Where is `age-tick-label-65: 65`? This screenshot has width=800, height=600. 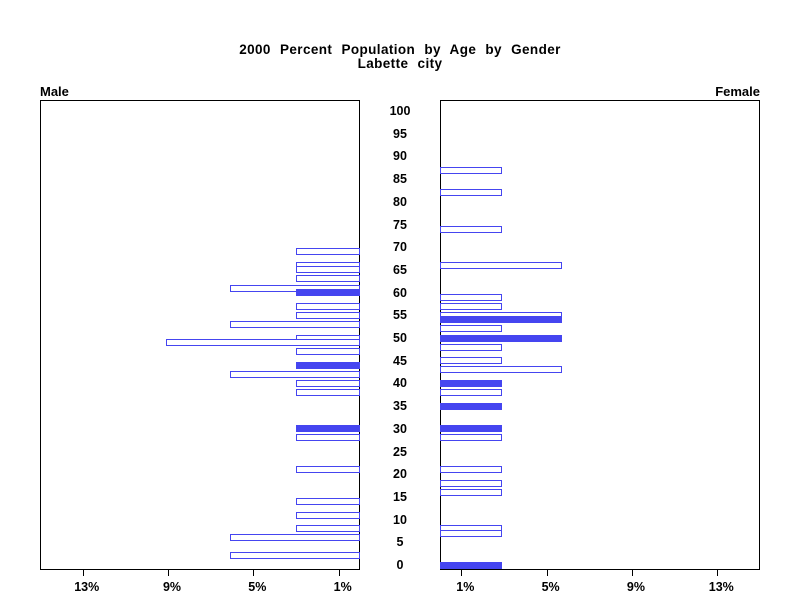 age-tick-label-65: 65 is located at coordinates (400, 269).